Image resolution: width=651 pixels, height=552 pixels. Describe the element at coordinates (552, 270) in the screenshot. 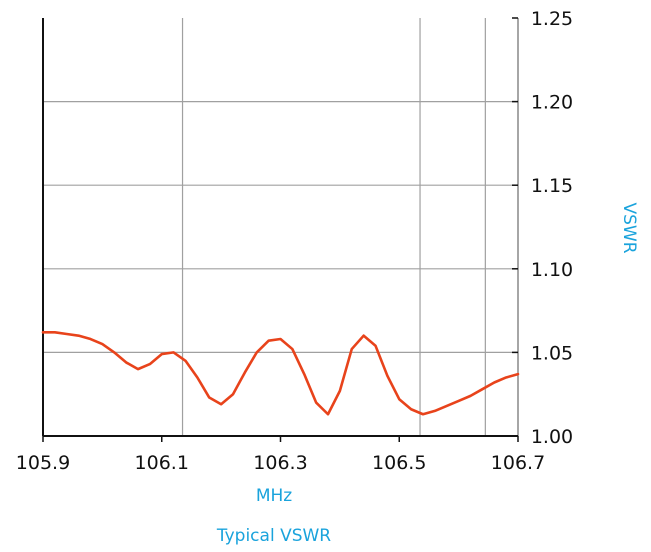

I see `y-tick-label: 1.10` at that location.